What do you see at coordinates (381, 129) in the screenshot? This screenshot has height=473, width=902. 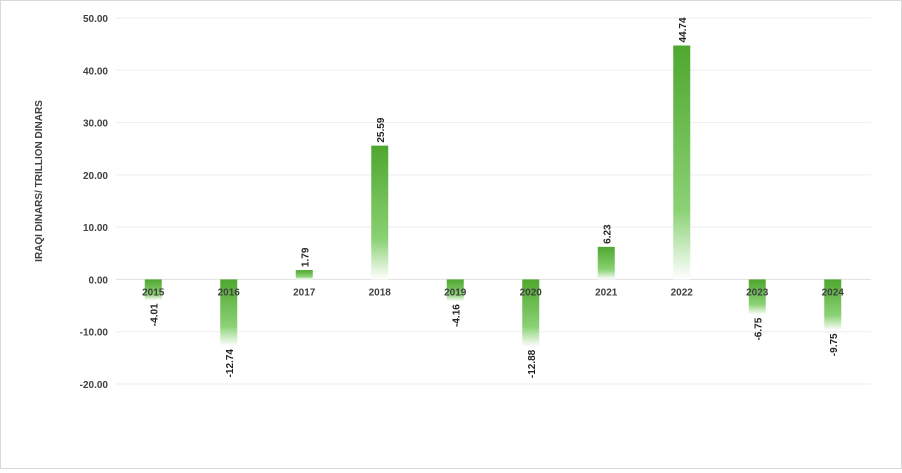 I see `data-label: 25.59` at bounding box center [381, 129].